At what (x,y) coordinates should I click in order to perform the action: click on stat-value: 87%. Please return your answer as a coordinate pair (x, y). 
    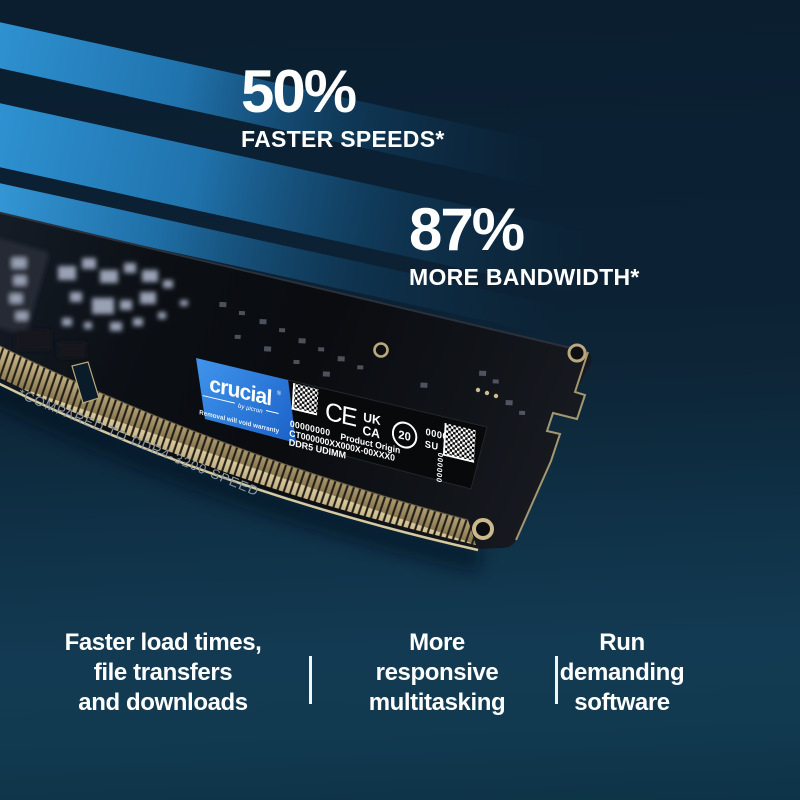
    Looking at the image, I should click on (467, 229).